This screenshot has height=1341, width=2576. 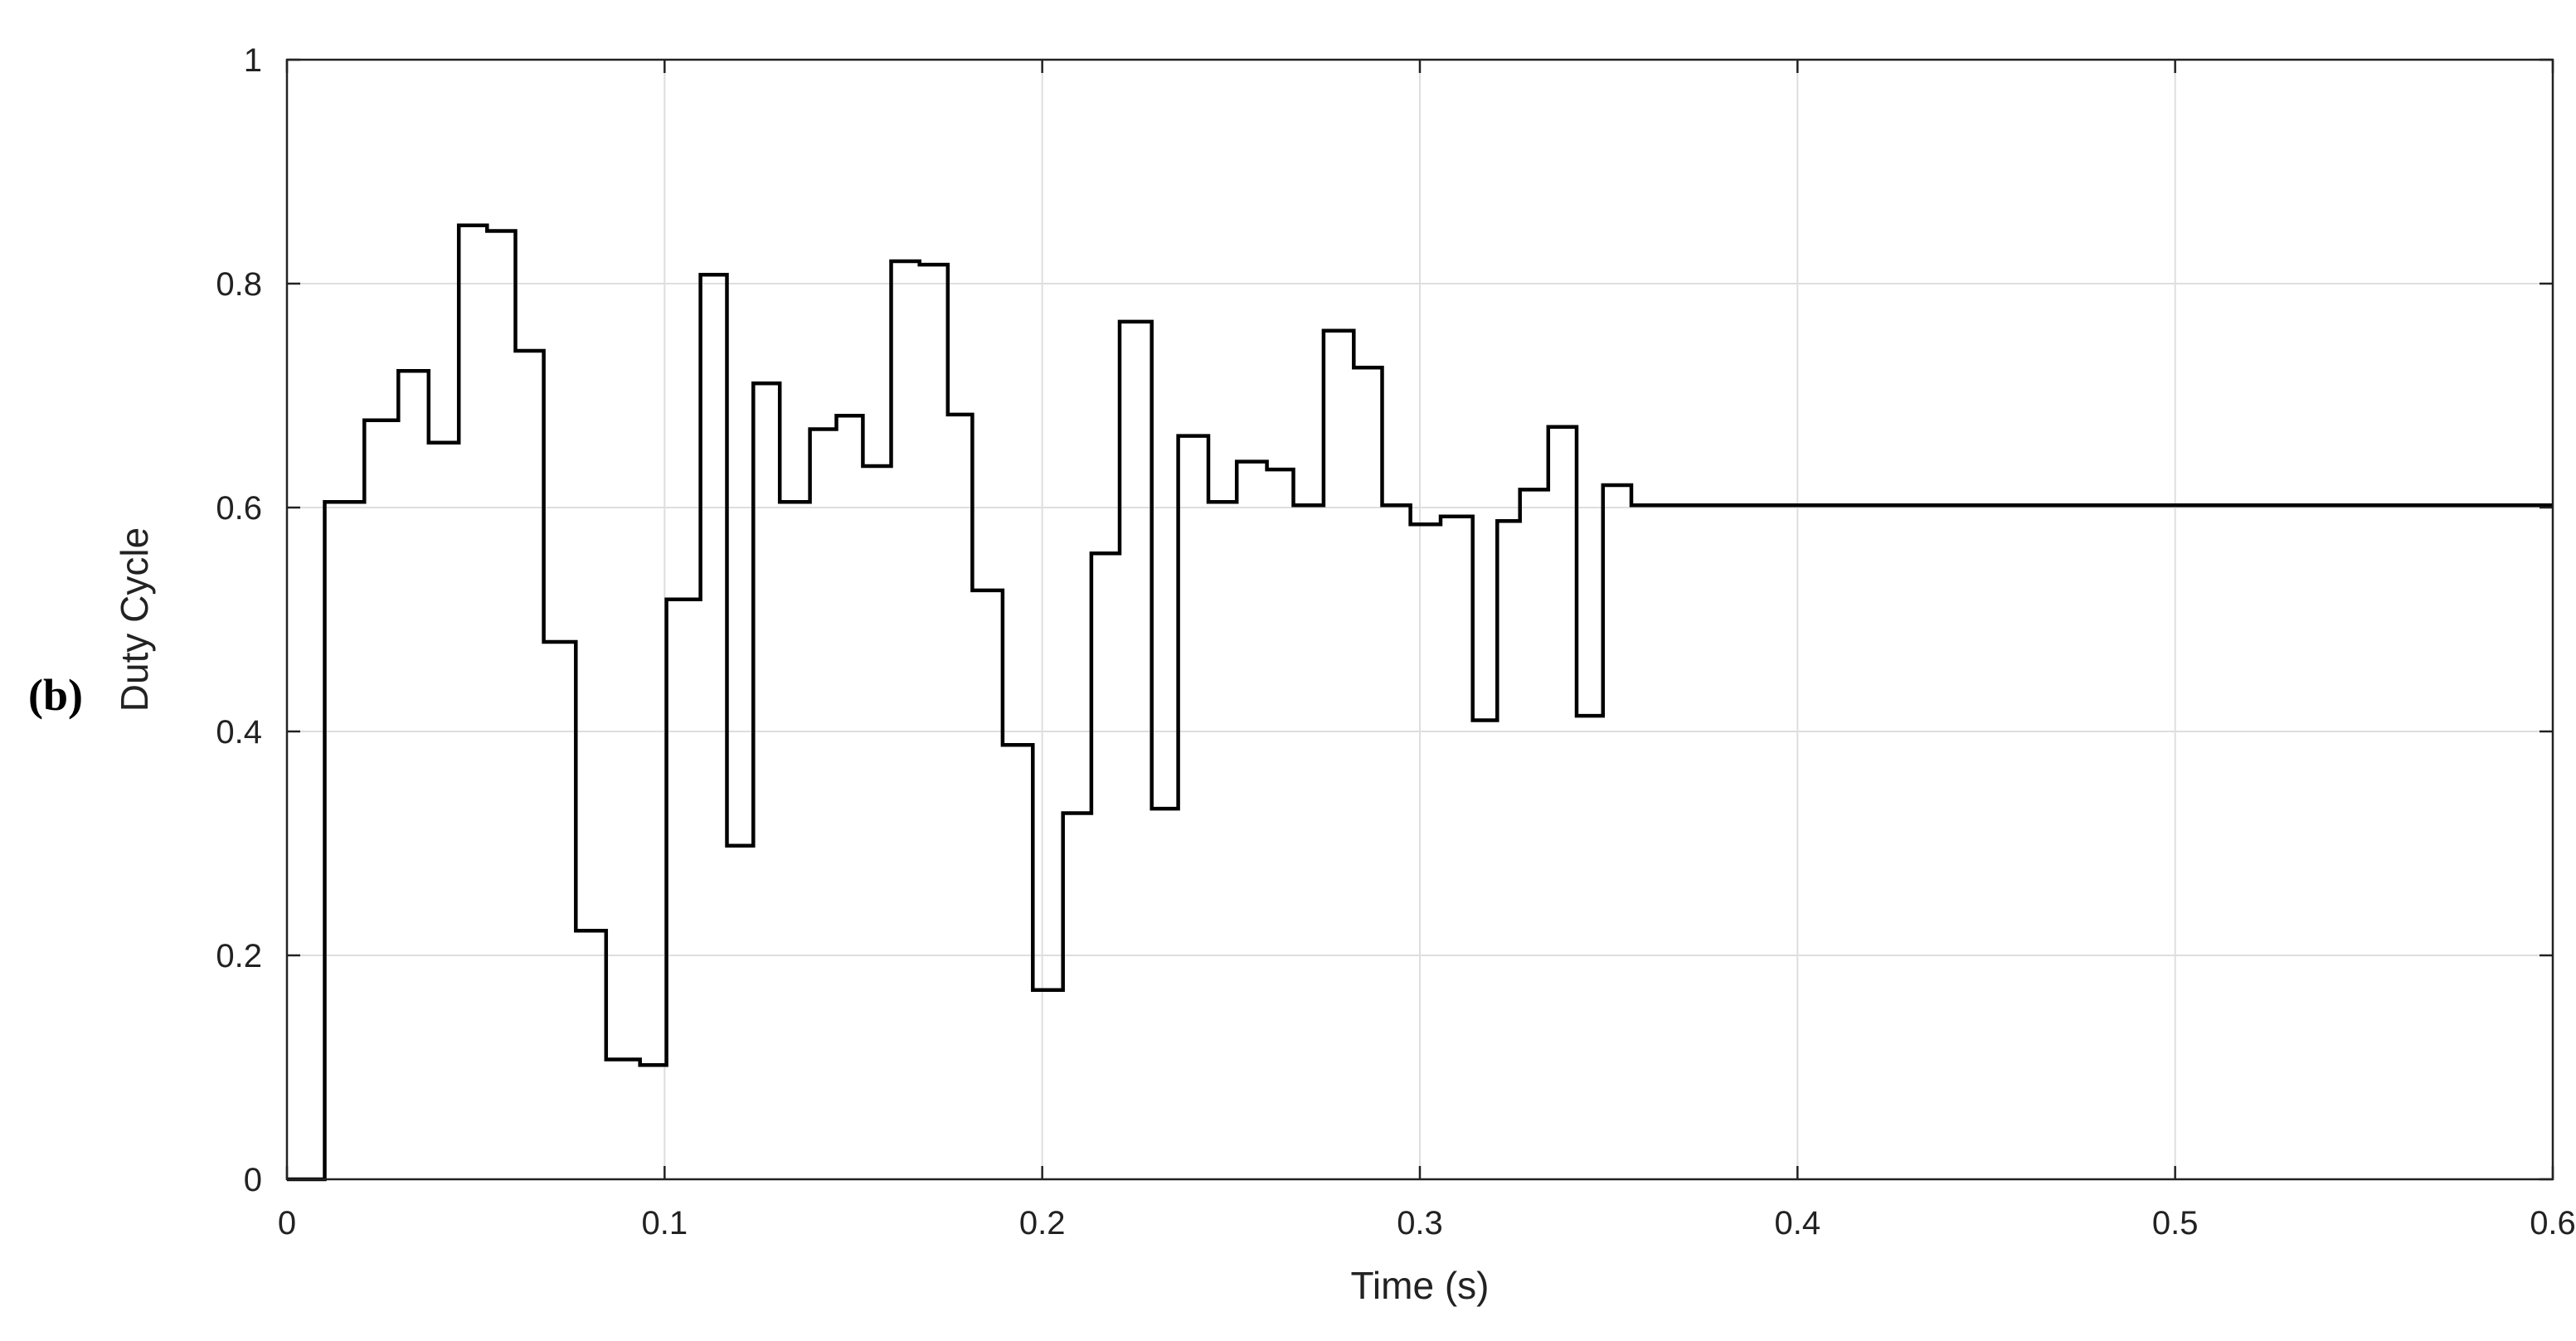 I want to click on y-tick-label: 1, so click(x=253, y=60).